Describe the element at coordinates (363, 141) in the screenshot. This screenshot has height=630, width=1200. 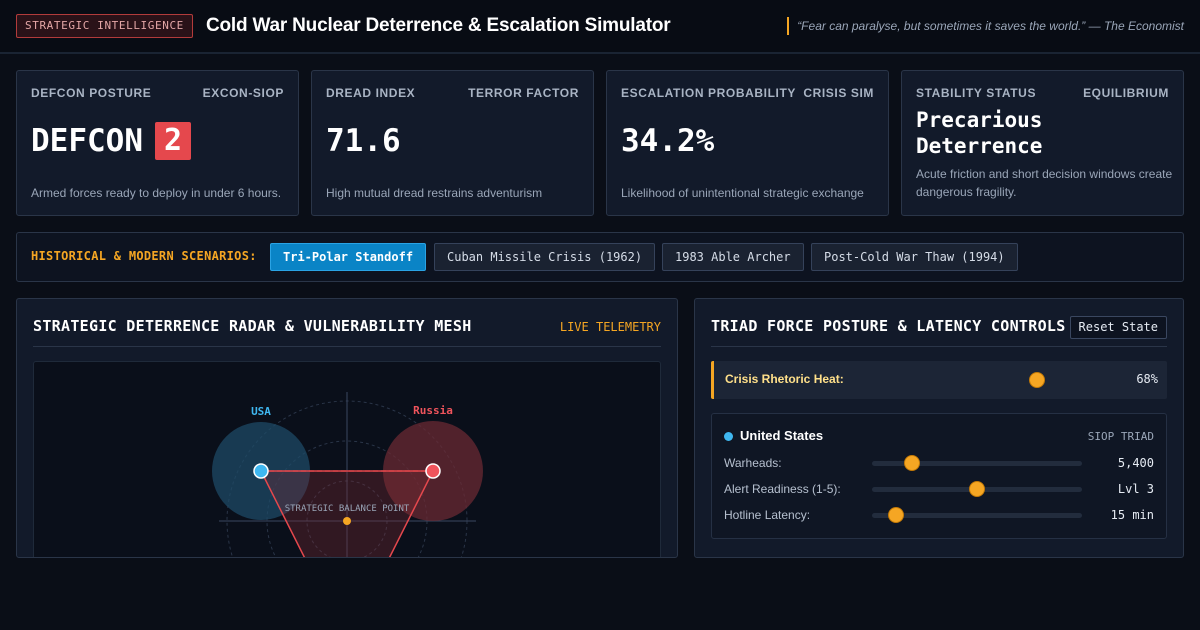
I see `dread-value: 71.6` at that location.